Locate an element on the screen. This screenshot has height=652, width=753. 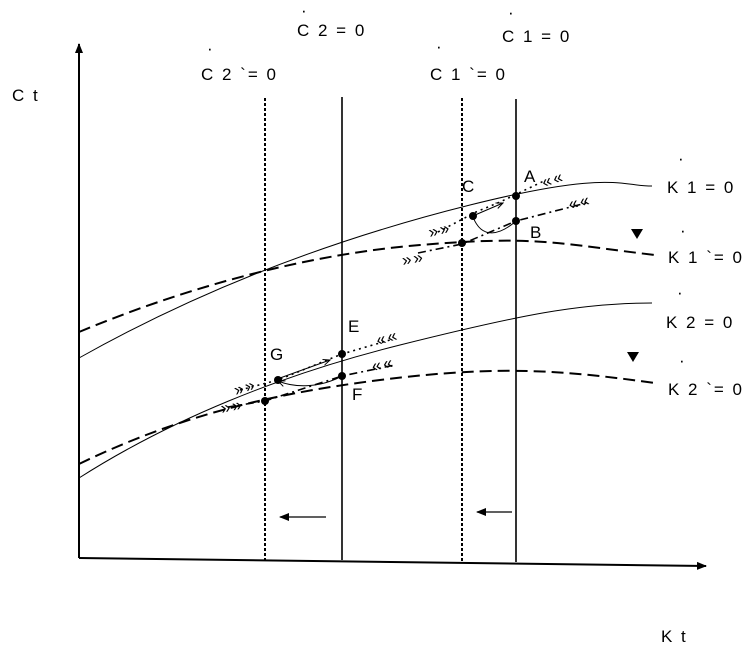
transition-arrow-lower is located at coordinates (310, 380).